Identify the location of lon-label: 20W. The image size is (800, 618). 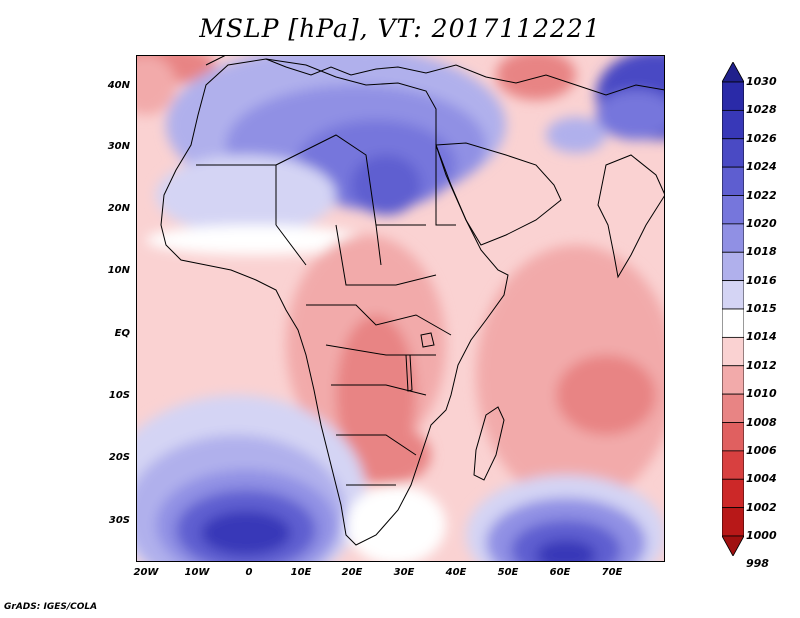
(146, 572).